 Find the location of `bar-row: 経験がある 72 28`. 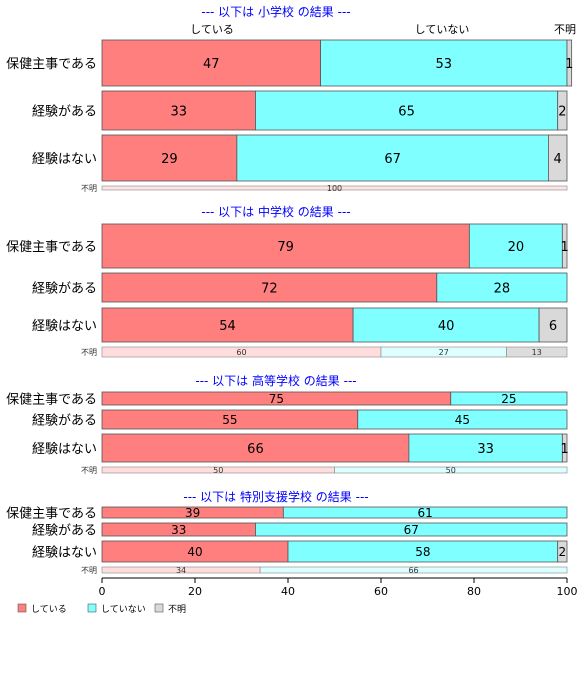

bar-row: 経験がある 72 28 is located at coordinates (300, 287).